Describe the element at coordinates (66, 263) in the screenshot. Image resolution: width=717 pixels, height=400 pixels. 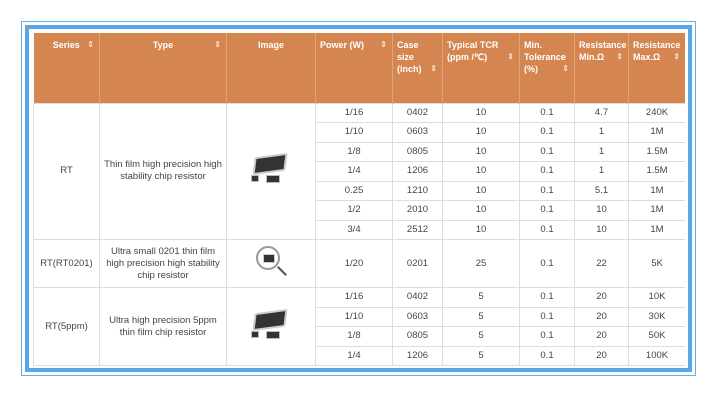
I see `series-cell: RT(RT0201)` at that location.